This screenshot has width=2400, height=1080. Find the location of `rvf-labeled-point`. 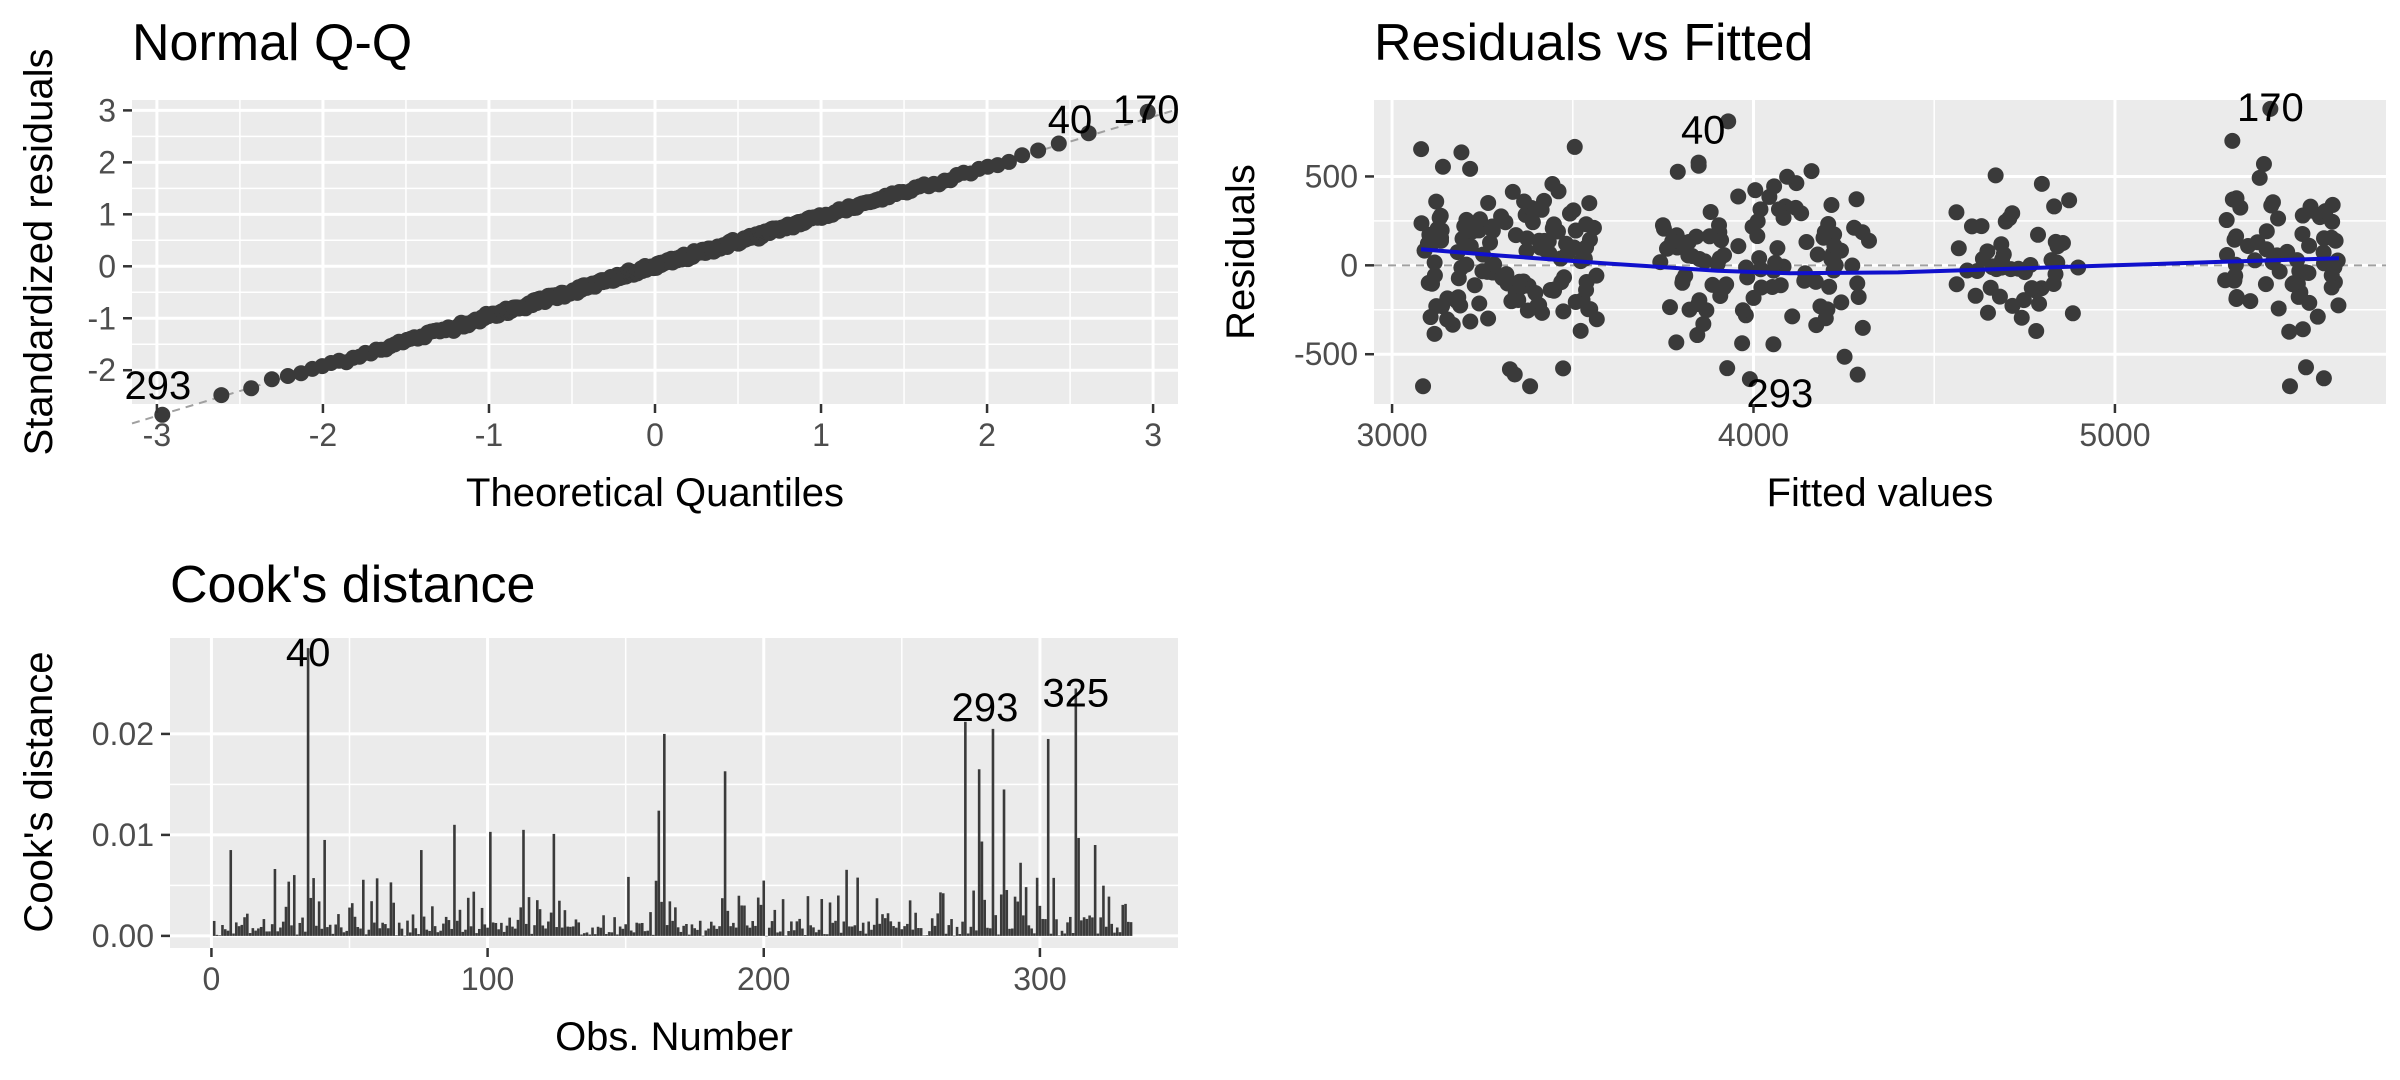

rvf-labeled-point is located at coordinates (1749, 379).